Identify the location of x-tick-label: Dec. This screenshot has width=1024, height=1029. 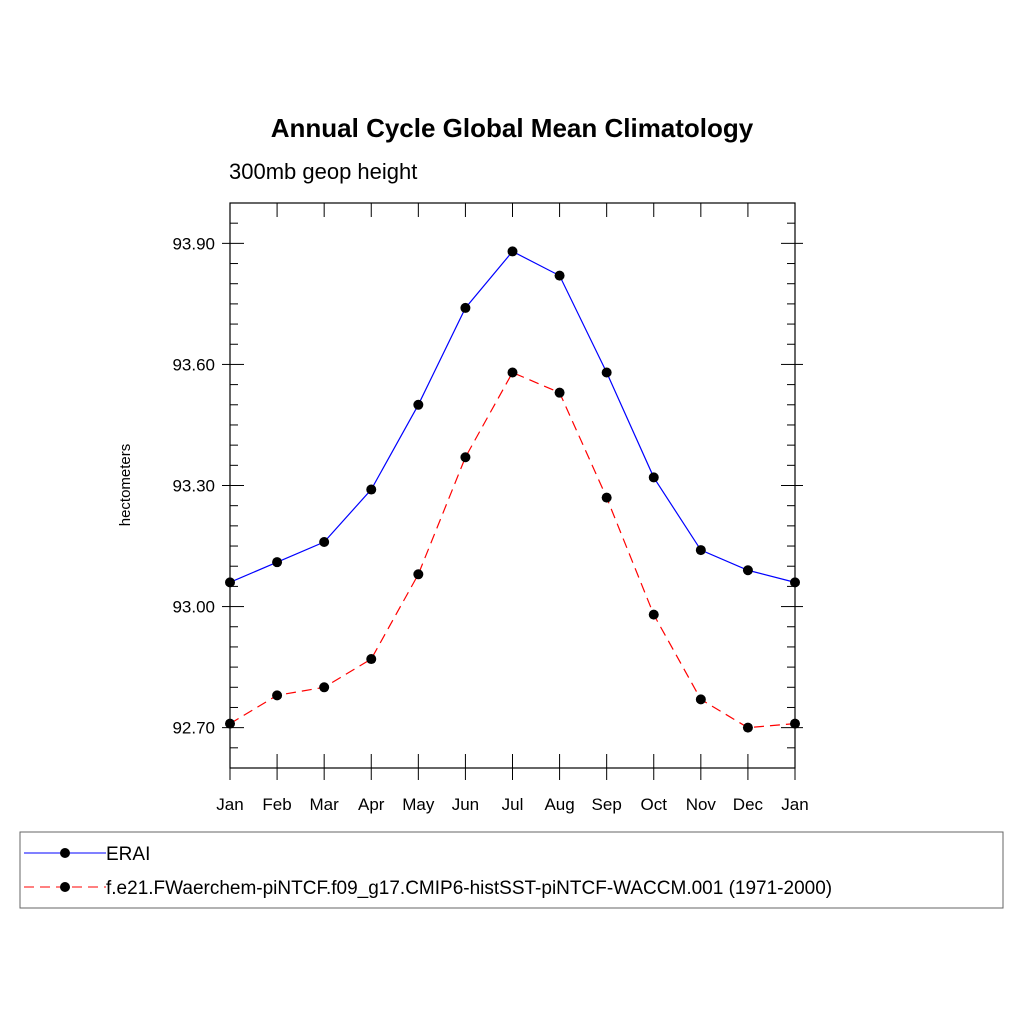
(748, 804).